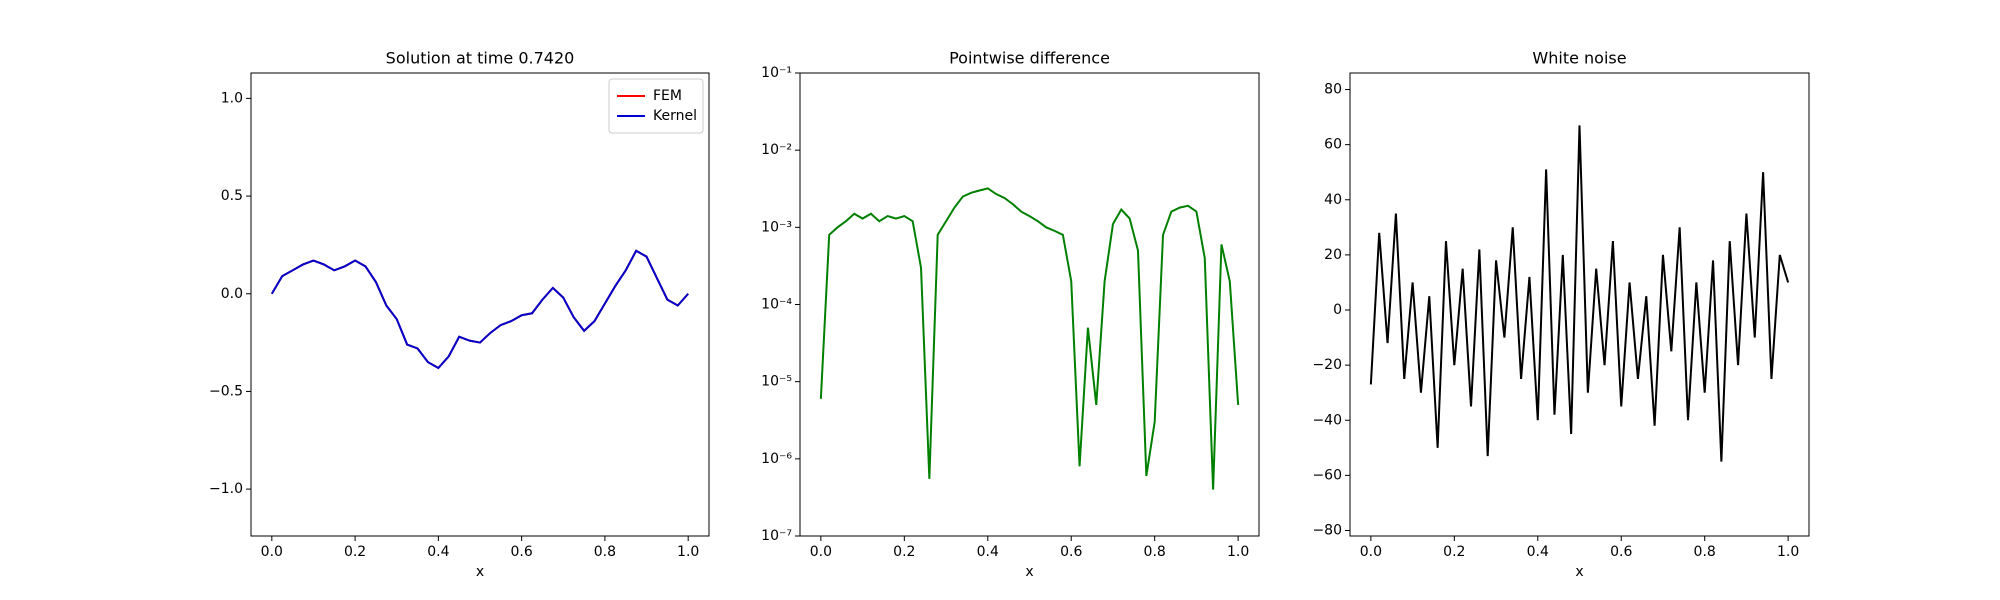 Image resolution: width=2000 pixels, height=600 pixels. What do you see at coordinates (776, 150) in the screenshot?
I see `y-tick-label: 10⁻²` at bounding box center [776, 150].